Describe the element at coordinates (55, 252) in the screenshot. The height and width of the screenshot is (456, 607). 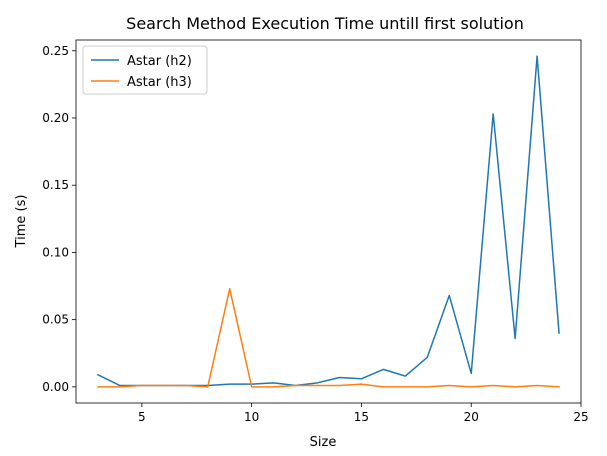
I see `y-tick-label: 0.10` at that location.